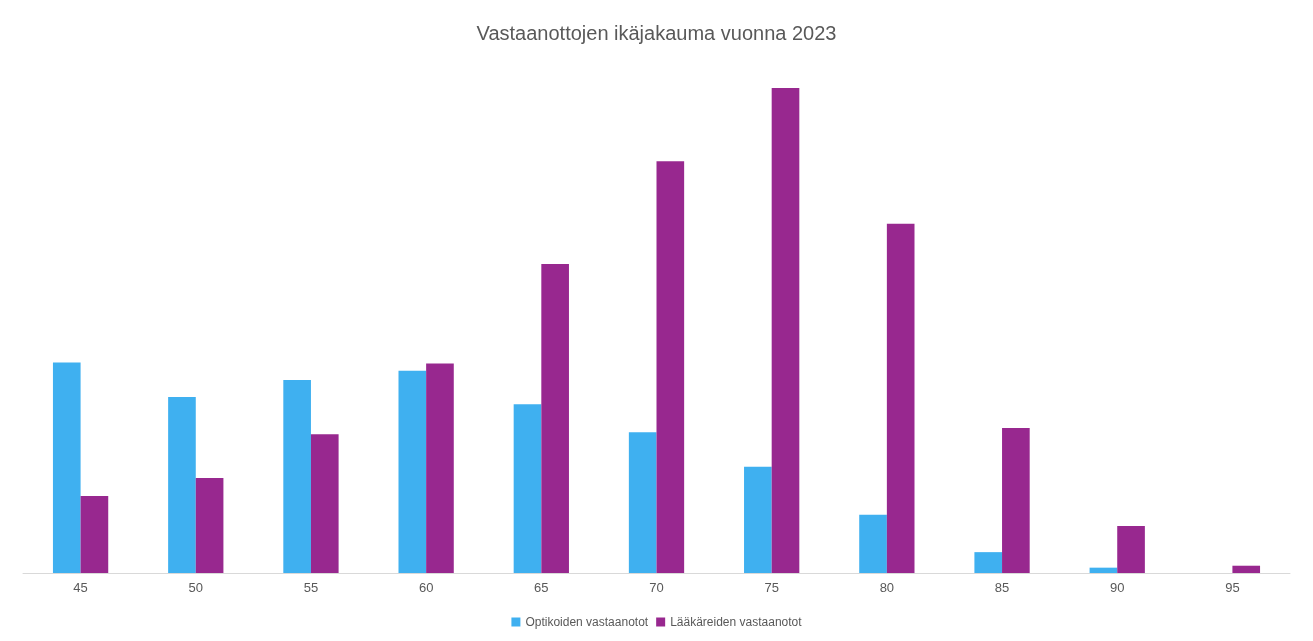 Image resolution: width=1313 pixels, height=641 pixels. Describe the element at coordinates (887, 587) in the screenshot. I see `x-tick-label: 80` at that location.